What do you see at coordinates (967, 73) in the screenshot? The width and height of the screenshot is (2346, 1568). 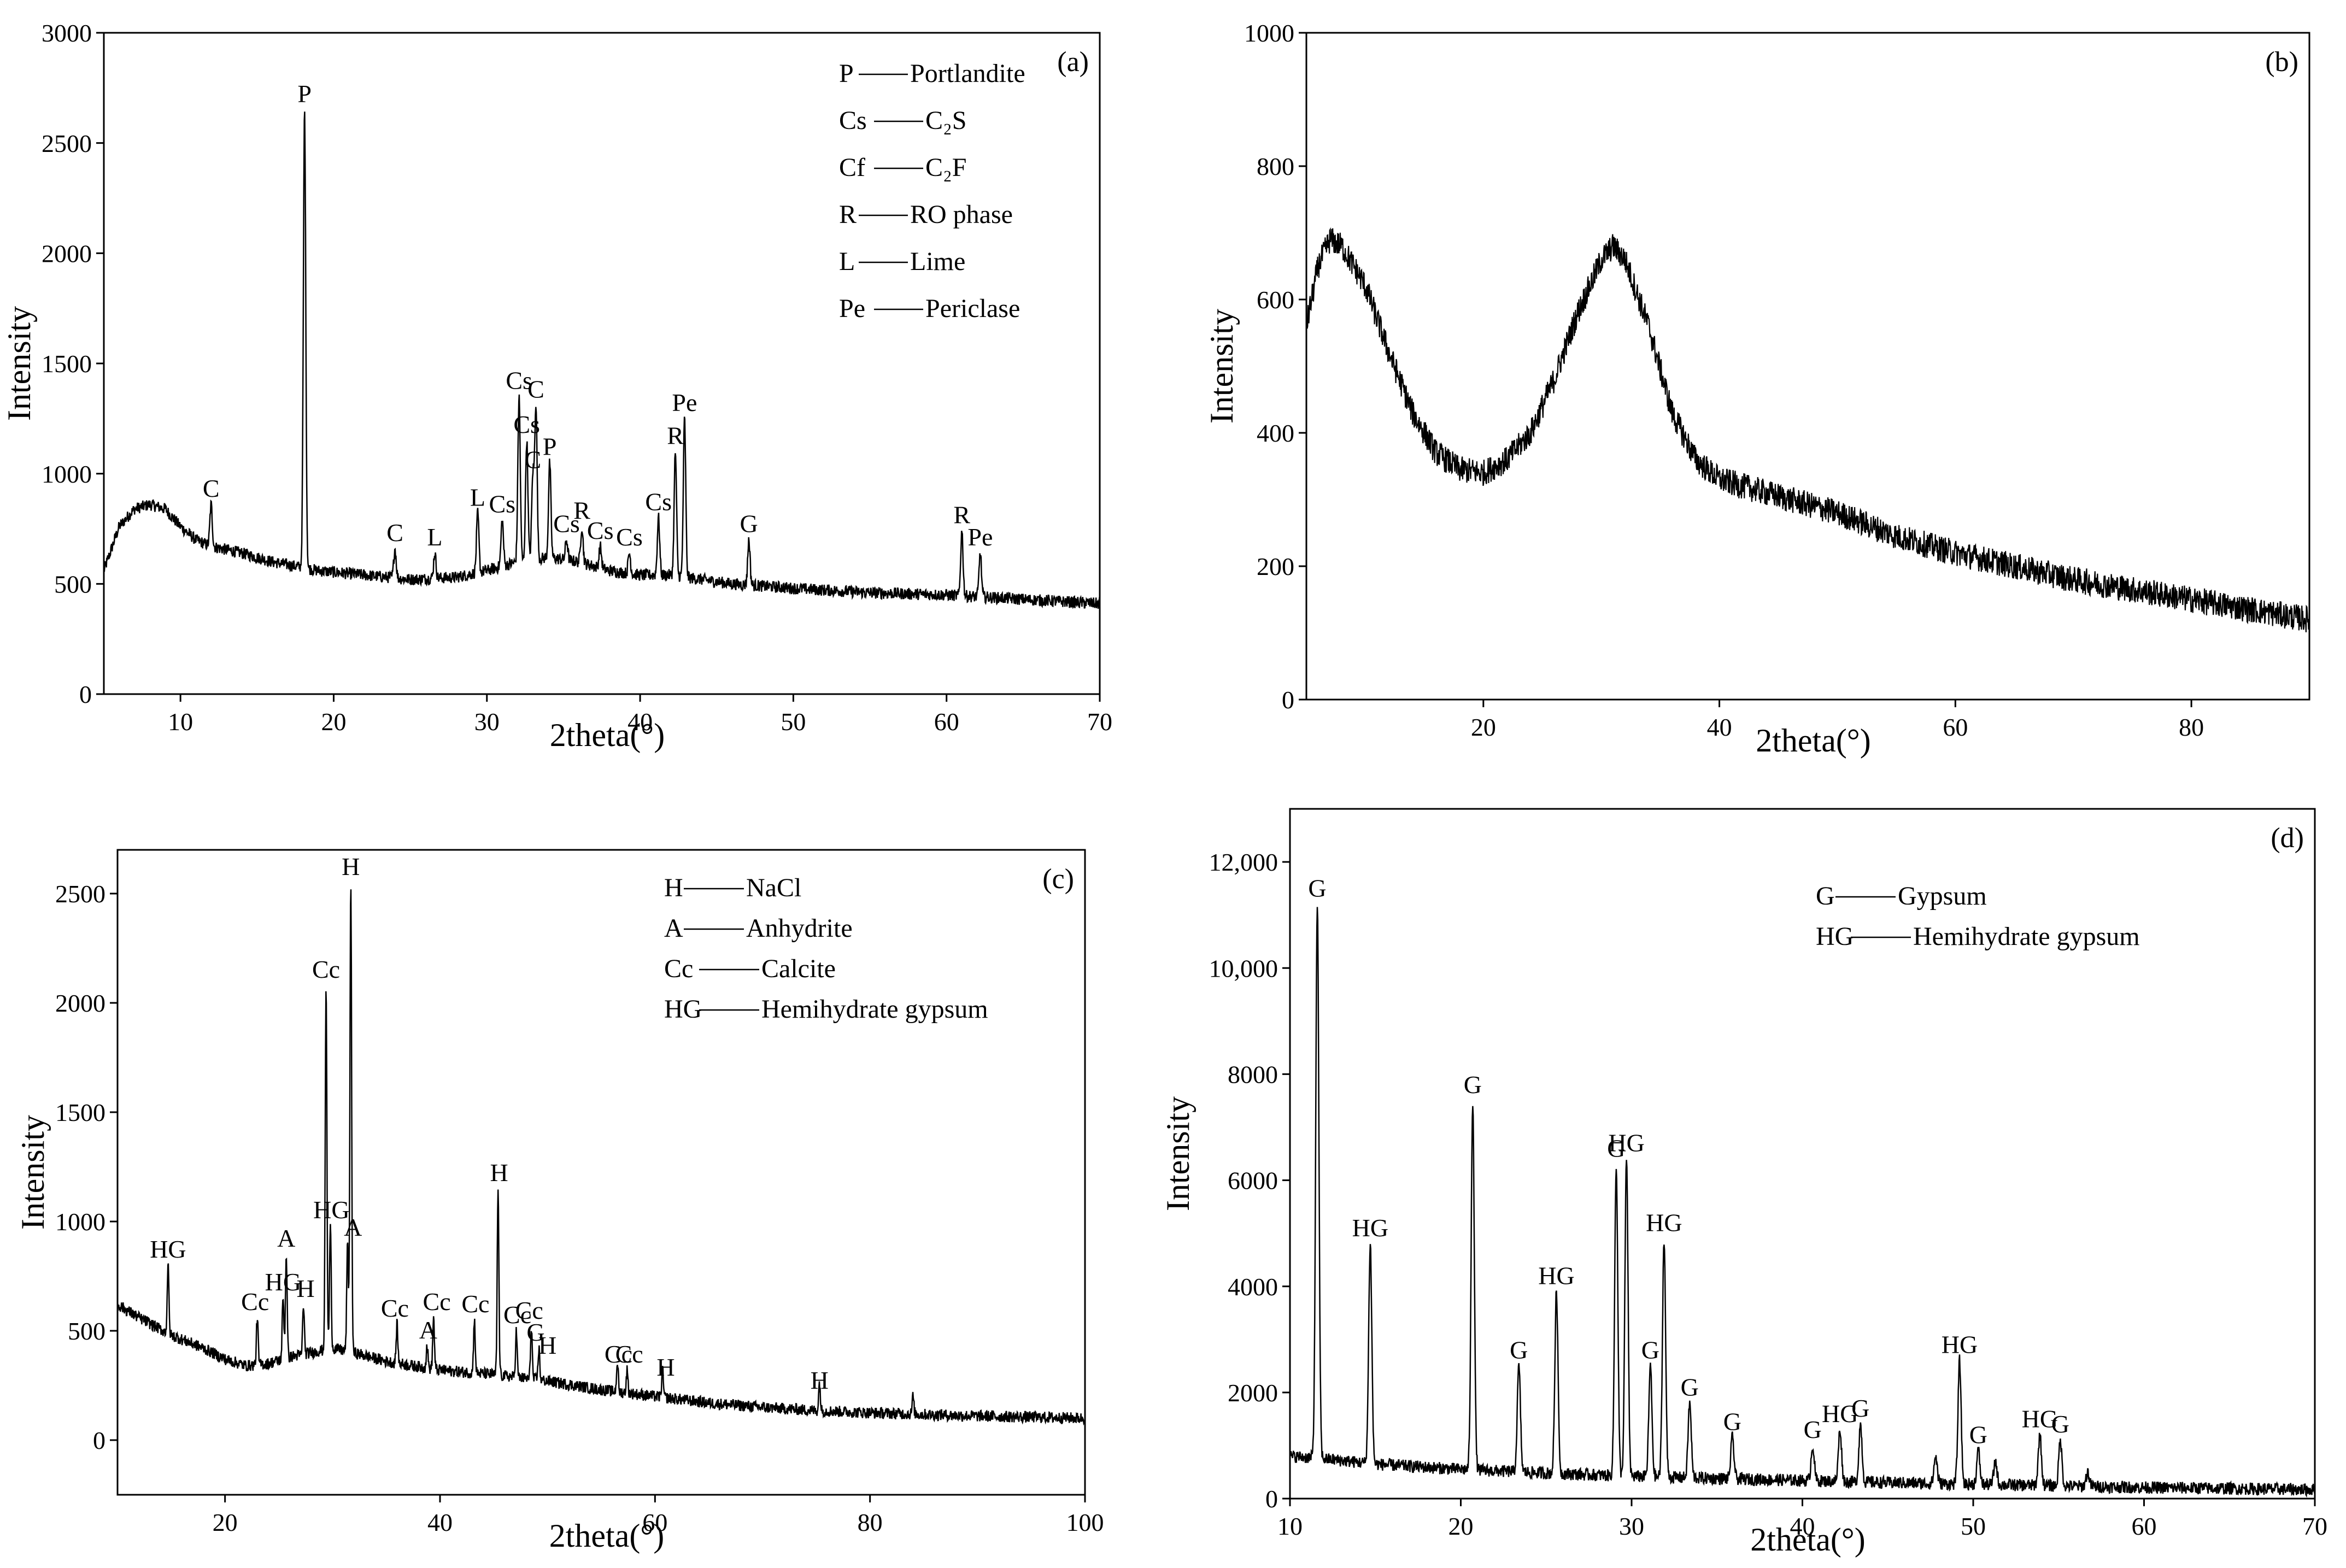 I see `legend-name: Portlandite` at bounding box center [967, 73].